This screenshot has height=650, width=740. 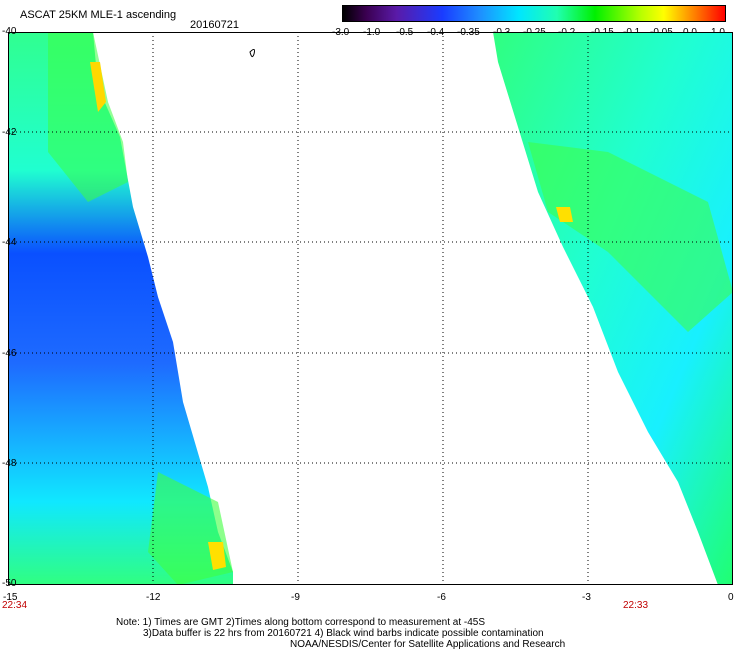 What do you see at coordinates (9, 31) in the screenshot?
I see `lat-label: -40` at bounding box center [9, 31].